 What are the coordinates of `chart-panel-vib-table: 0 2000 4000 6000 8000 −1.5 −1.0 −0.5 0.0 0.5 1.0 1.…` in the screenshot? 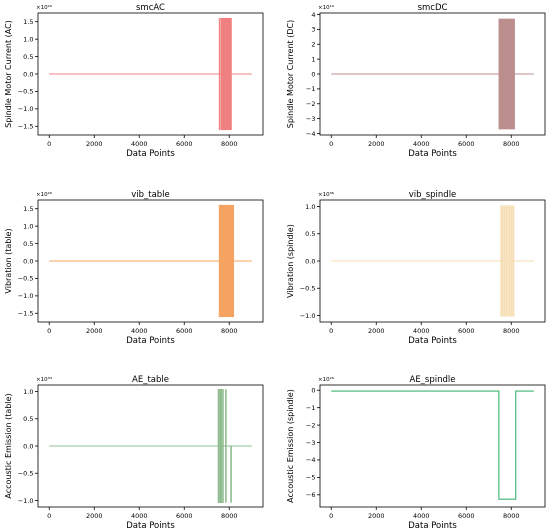 It's located at (134, 268).